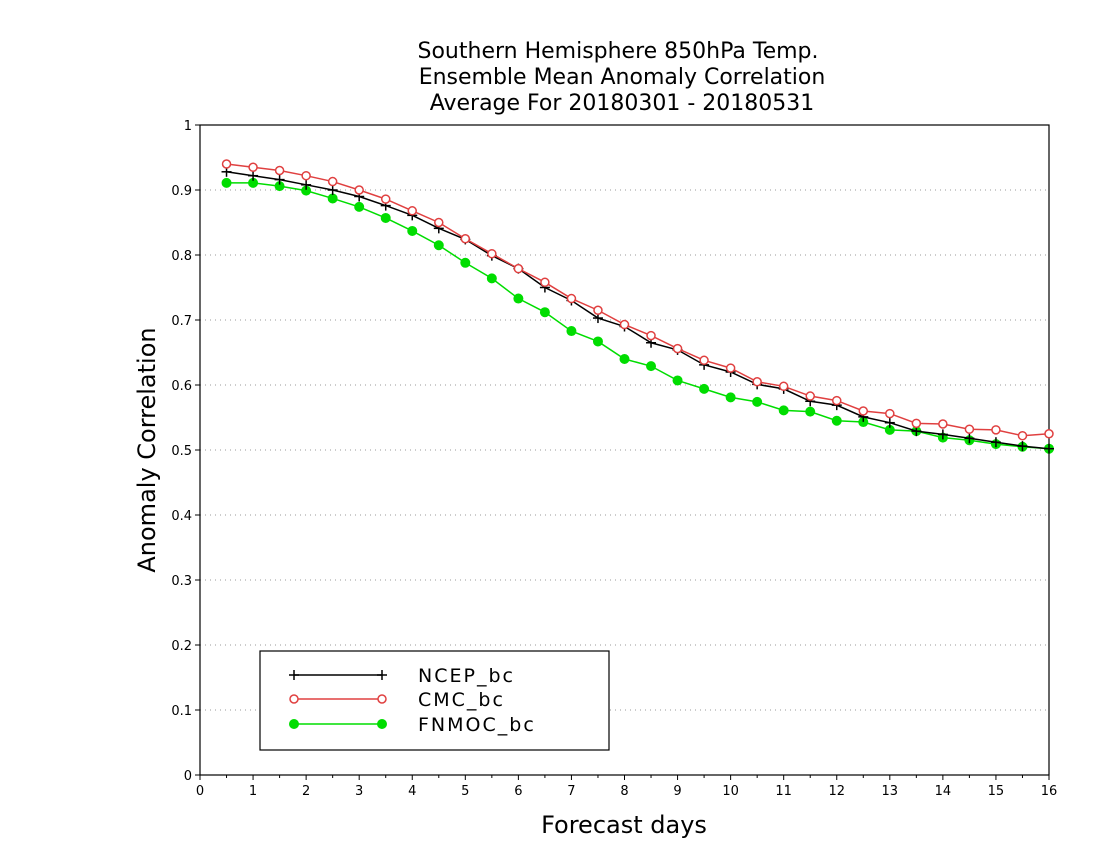  What do you see at coordinates (624, 825) in the screenshot?
I see `x-axis-label: Forecast days` at bounding box center [624, 825].